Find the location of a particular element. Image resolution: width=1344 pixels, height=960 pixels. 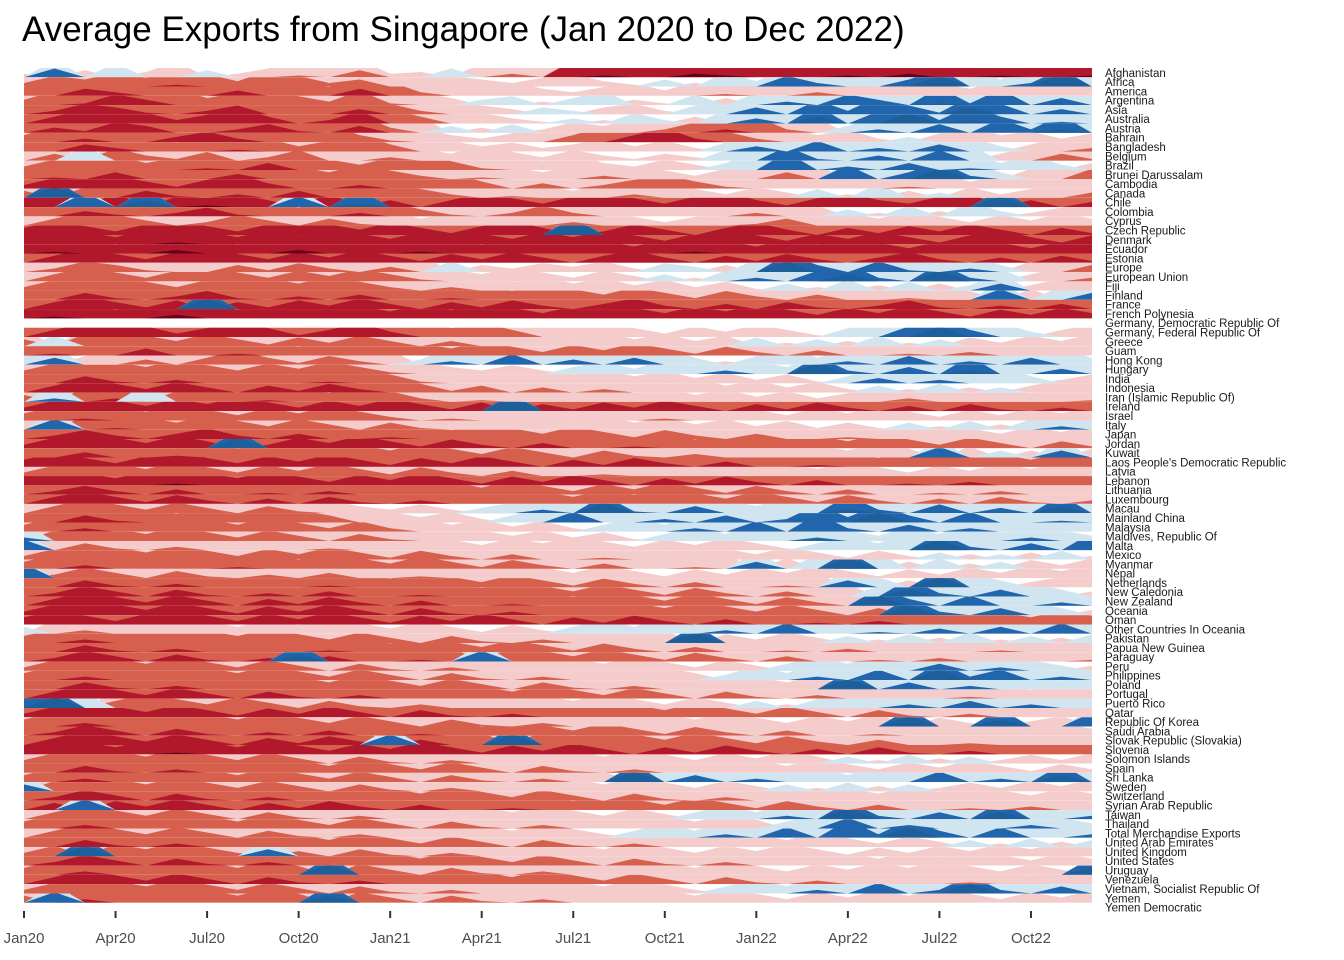

series-label: United Arab Emirates is located at coordinates (1159, 844).